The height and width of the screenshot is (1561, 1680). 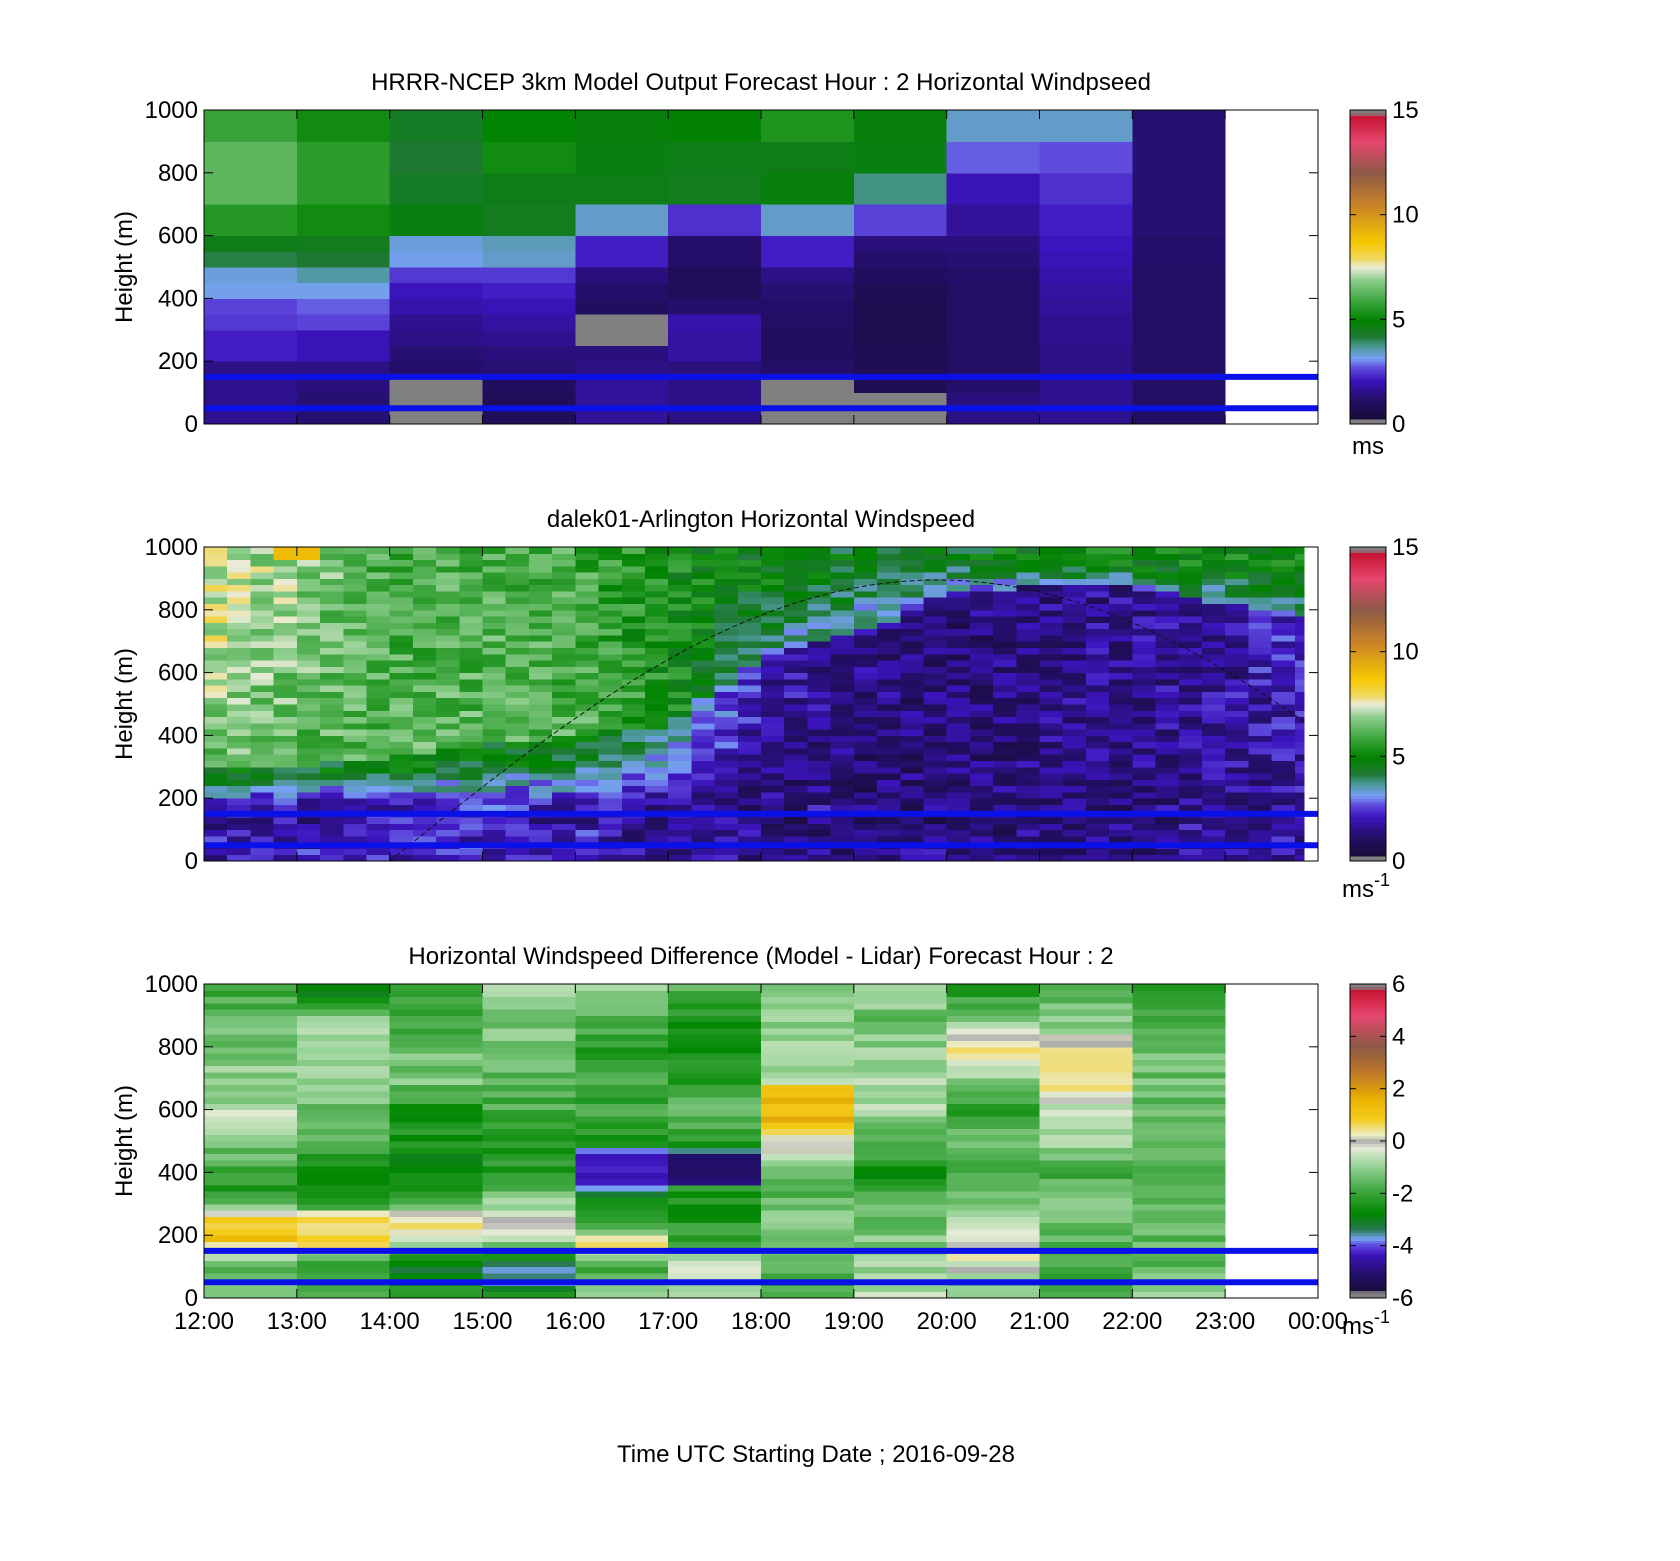 What do you see at coordinates (1398, 756) in the screenshot?
I see `colorbar-tick-label: 5` at bounding box center [1398, 756].